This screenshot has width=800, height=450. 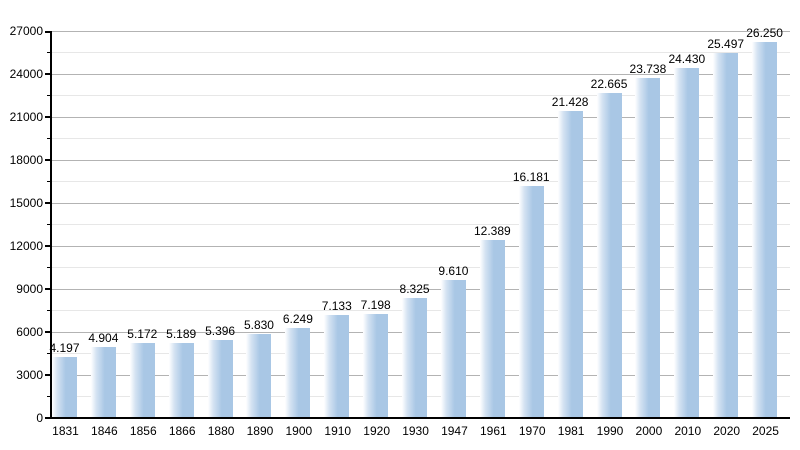 What do you see at coordinates (531, 176) in the screenshot?
I see `bar-value-label: 16.181` at bounding box center [531, 176].